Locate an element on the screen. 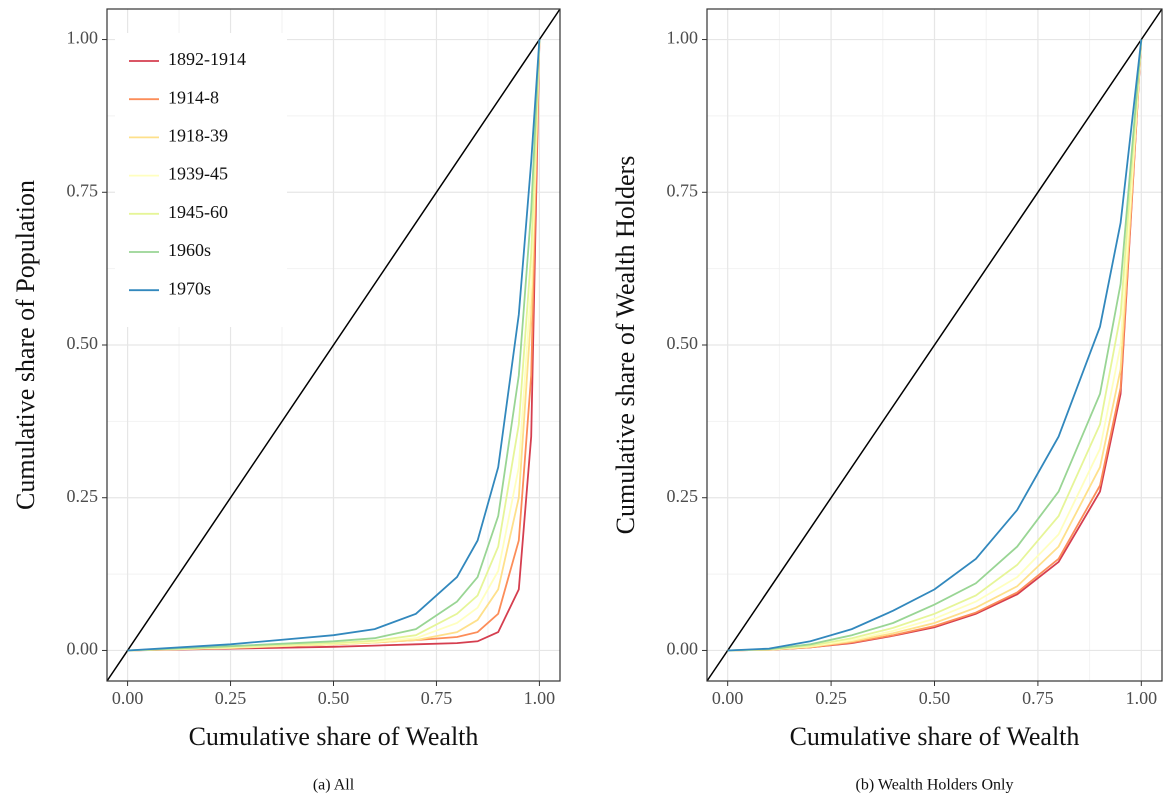 This screenshot has height=801, width=1174. legend-box is located at coordinates (201, 180).